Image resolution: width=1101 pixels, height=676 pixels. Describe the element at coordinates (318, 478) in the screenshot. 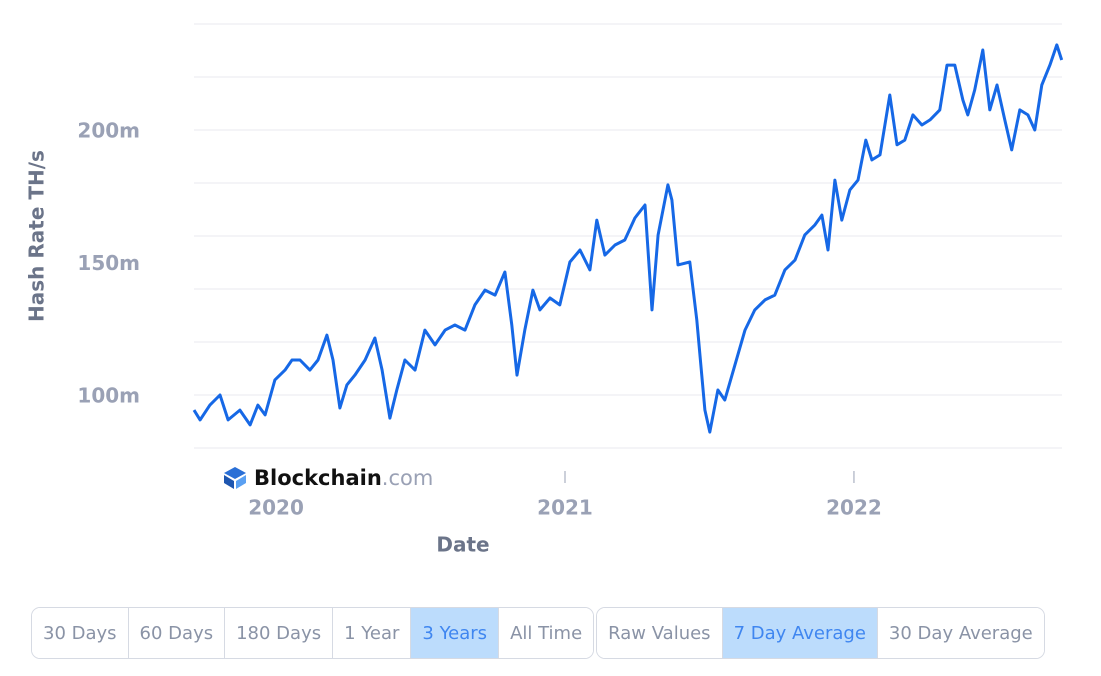

I see `brand: Blockchain` at that location.